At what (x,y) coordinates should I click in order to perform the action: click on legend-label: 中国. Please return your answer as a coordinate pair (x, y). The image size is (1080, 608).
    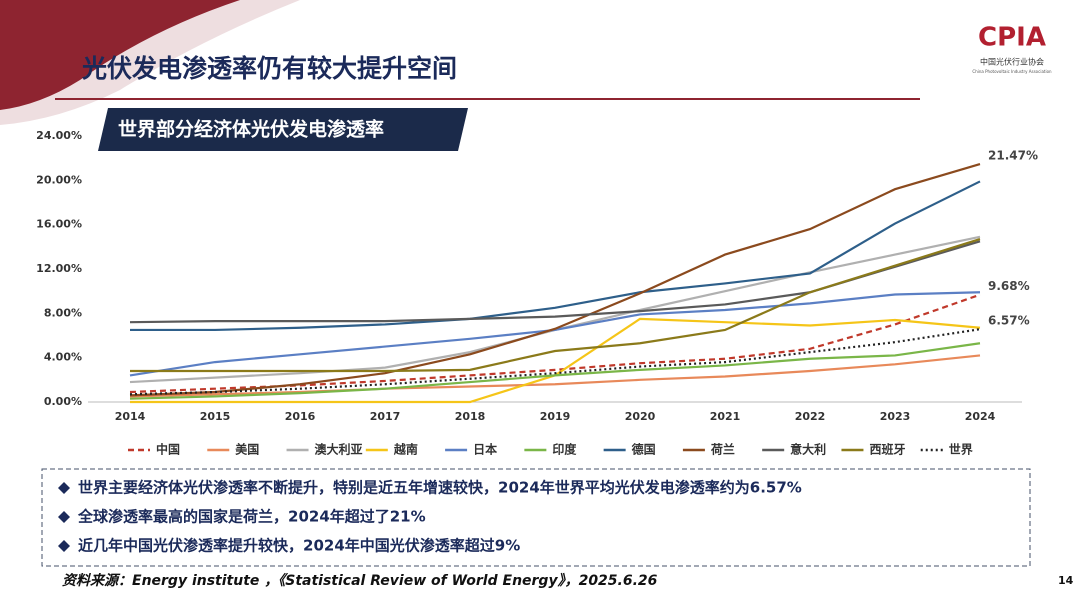
    Looking at the image, I should click on (168, 449).